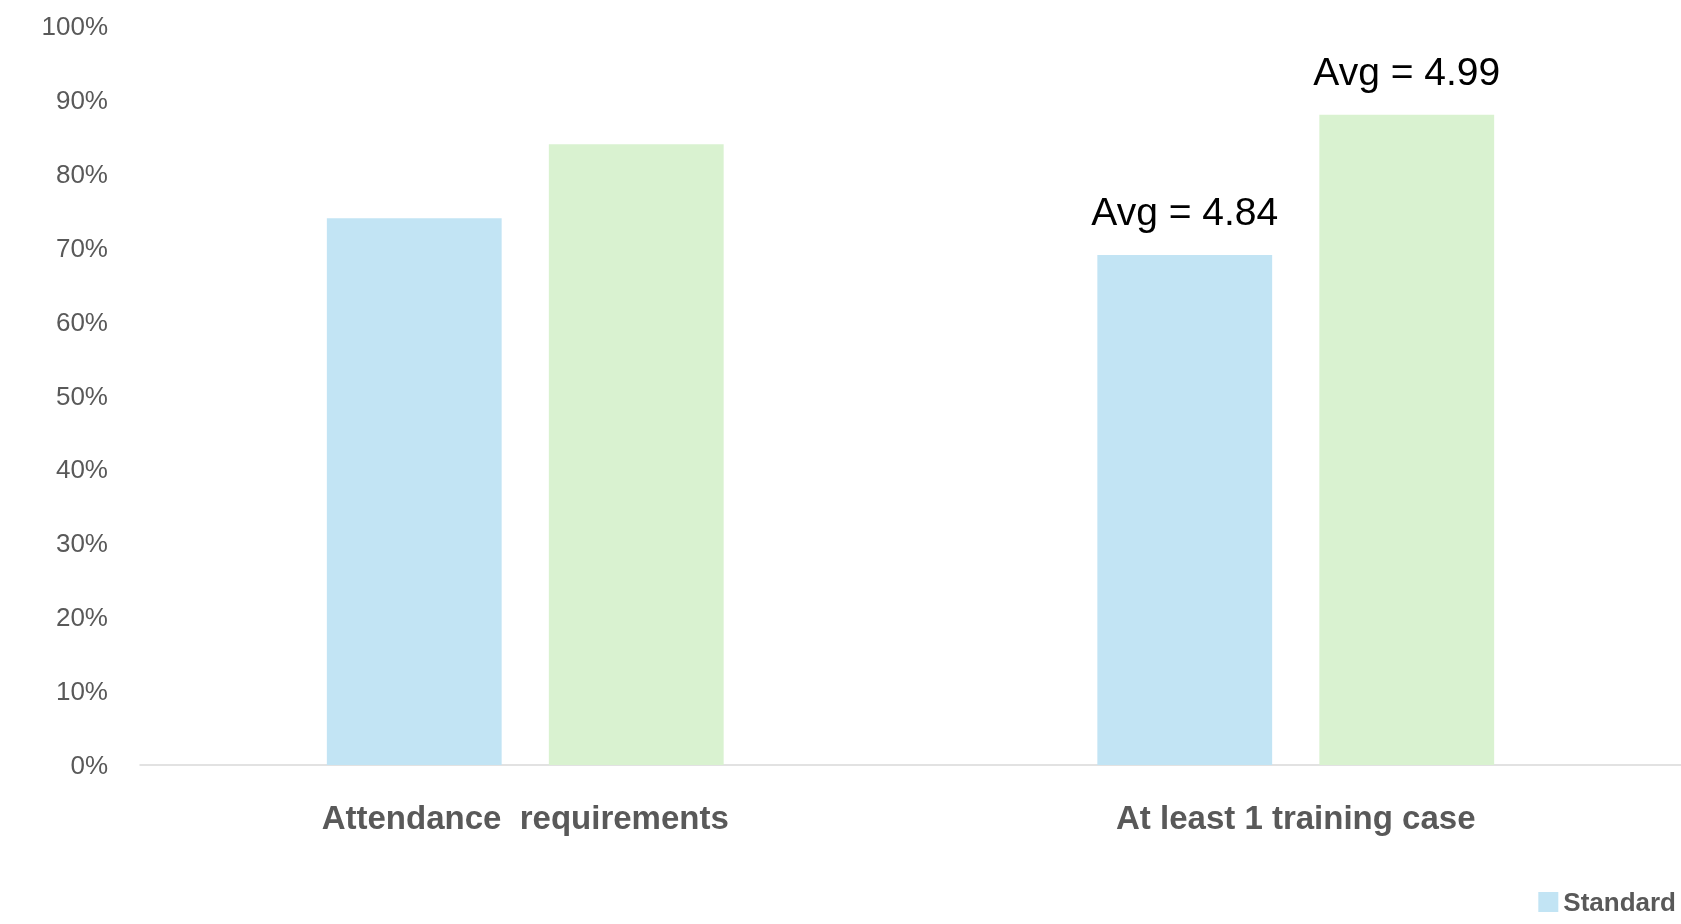  What do you see at coordinates (525, 817) in the screenshot?
I see `x-tick-label: Attendance requirements` at bounding box center [525, 817].